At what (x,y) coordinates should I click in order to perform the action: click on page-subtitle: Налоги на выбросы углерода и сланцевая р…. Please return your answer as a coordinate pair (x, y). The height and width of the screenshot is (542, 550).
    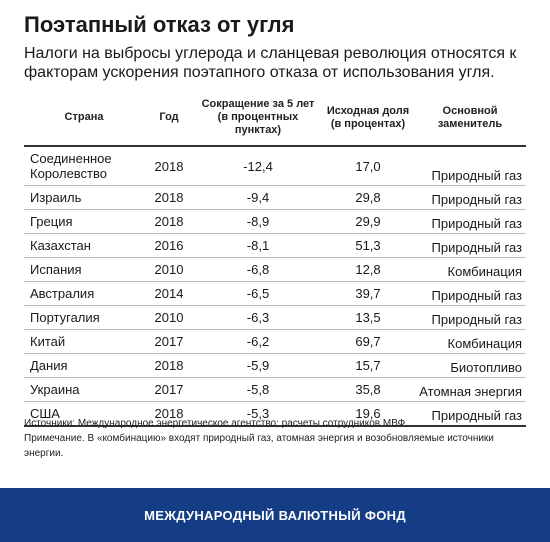
    Looking at the image, I should click on (270, 63).